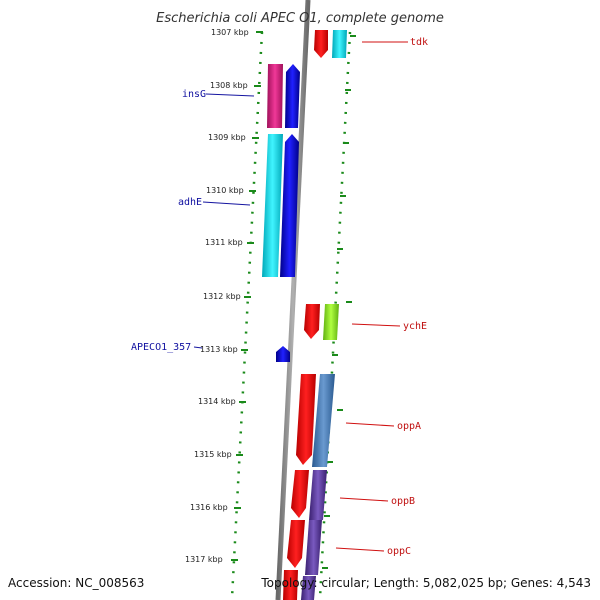 The height and width of the screenshot is (600, 600). Describe the element at coordinates (194, 94) in the screenshot. I see `gene-label-insG: insG` at that location.